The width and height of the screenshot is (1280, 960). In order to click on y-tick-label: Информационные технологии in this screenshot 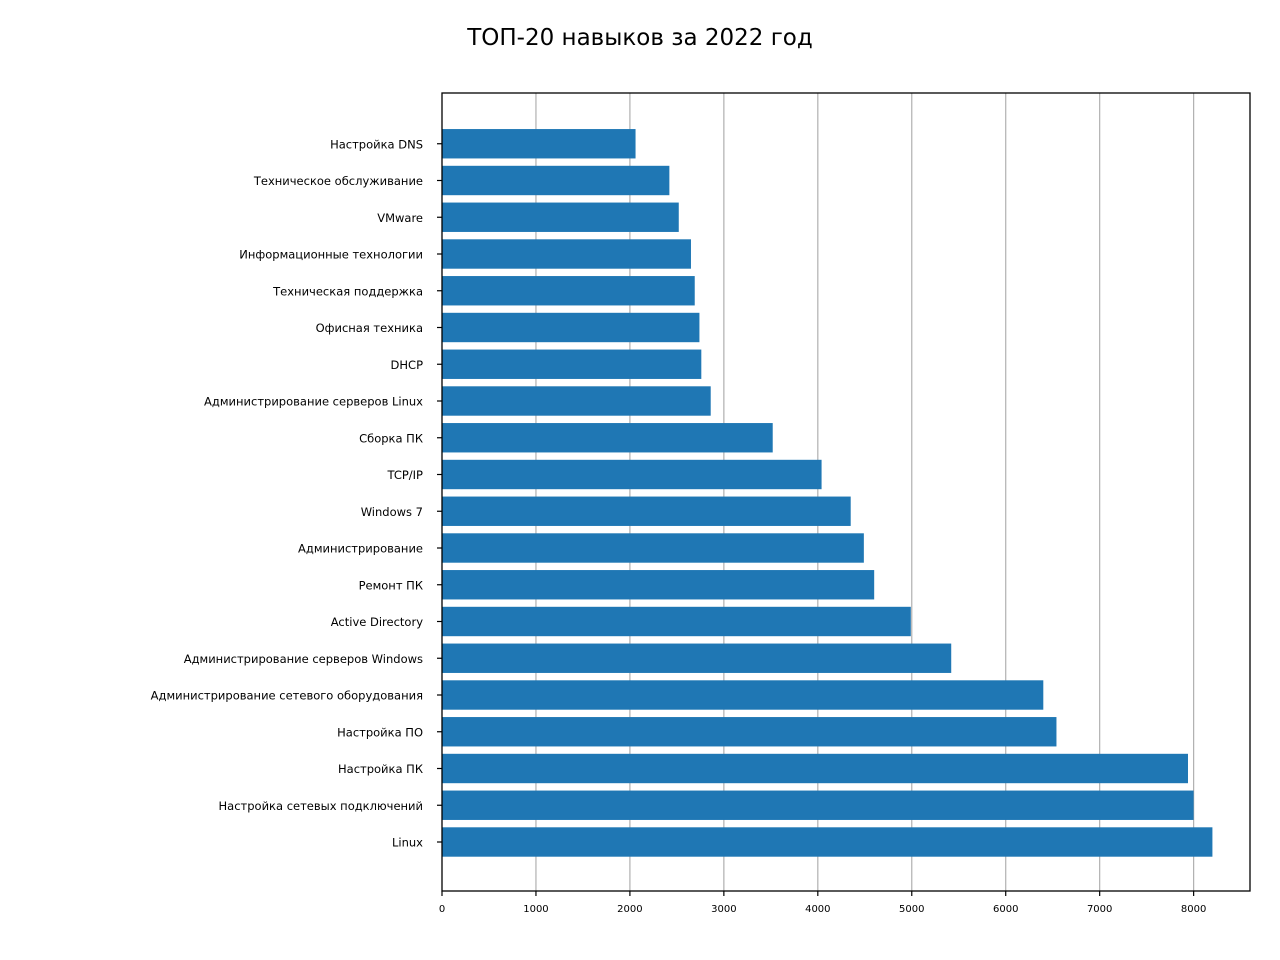, I will do `click(331, 255)`.